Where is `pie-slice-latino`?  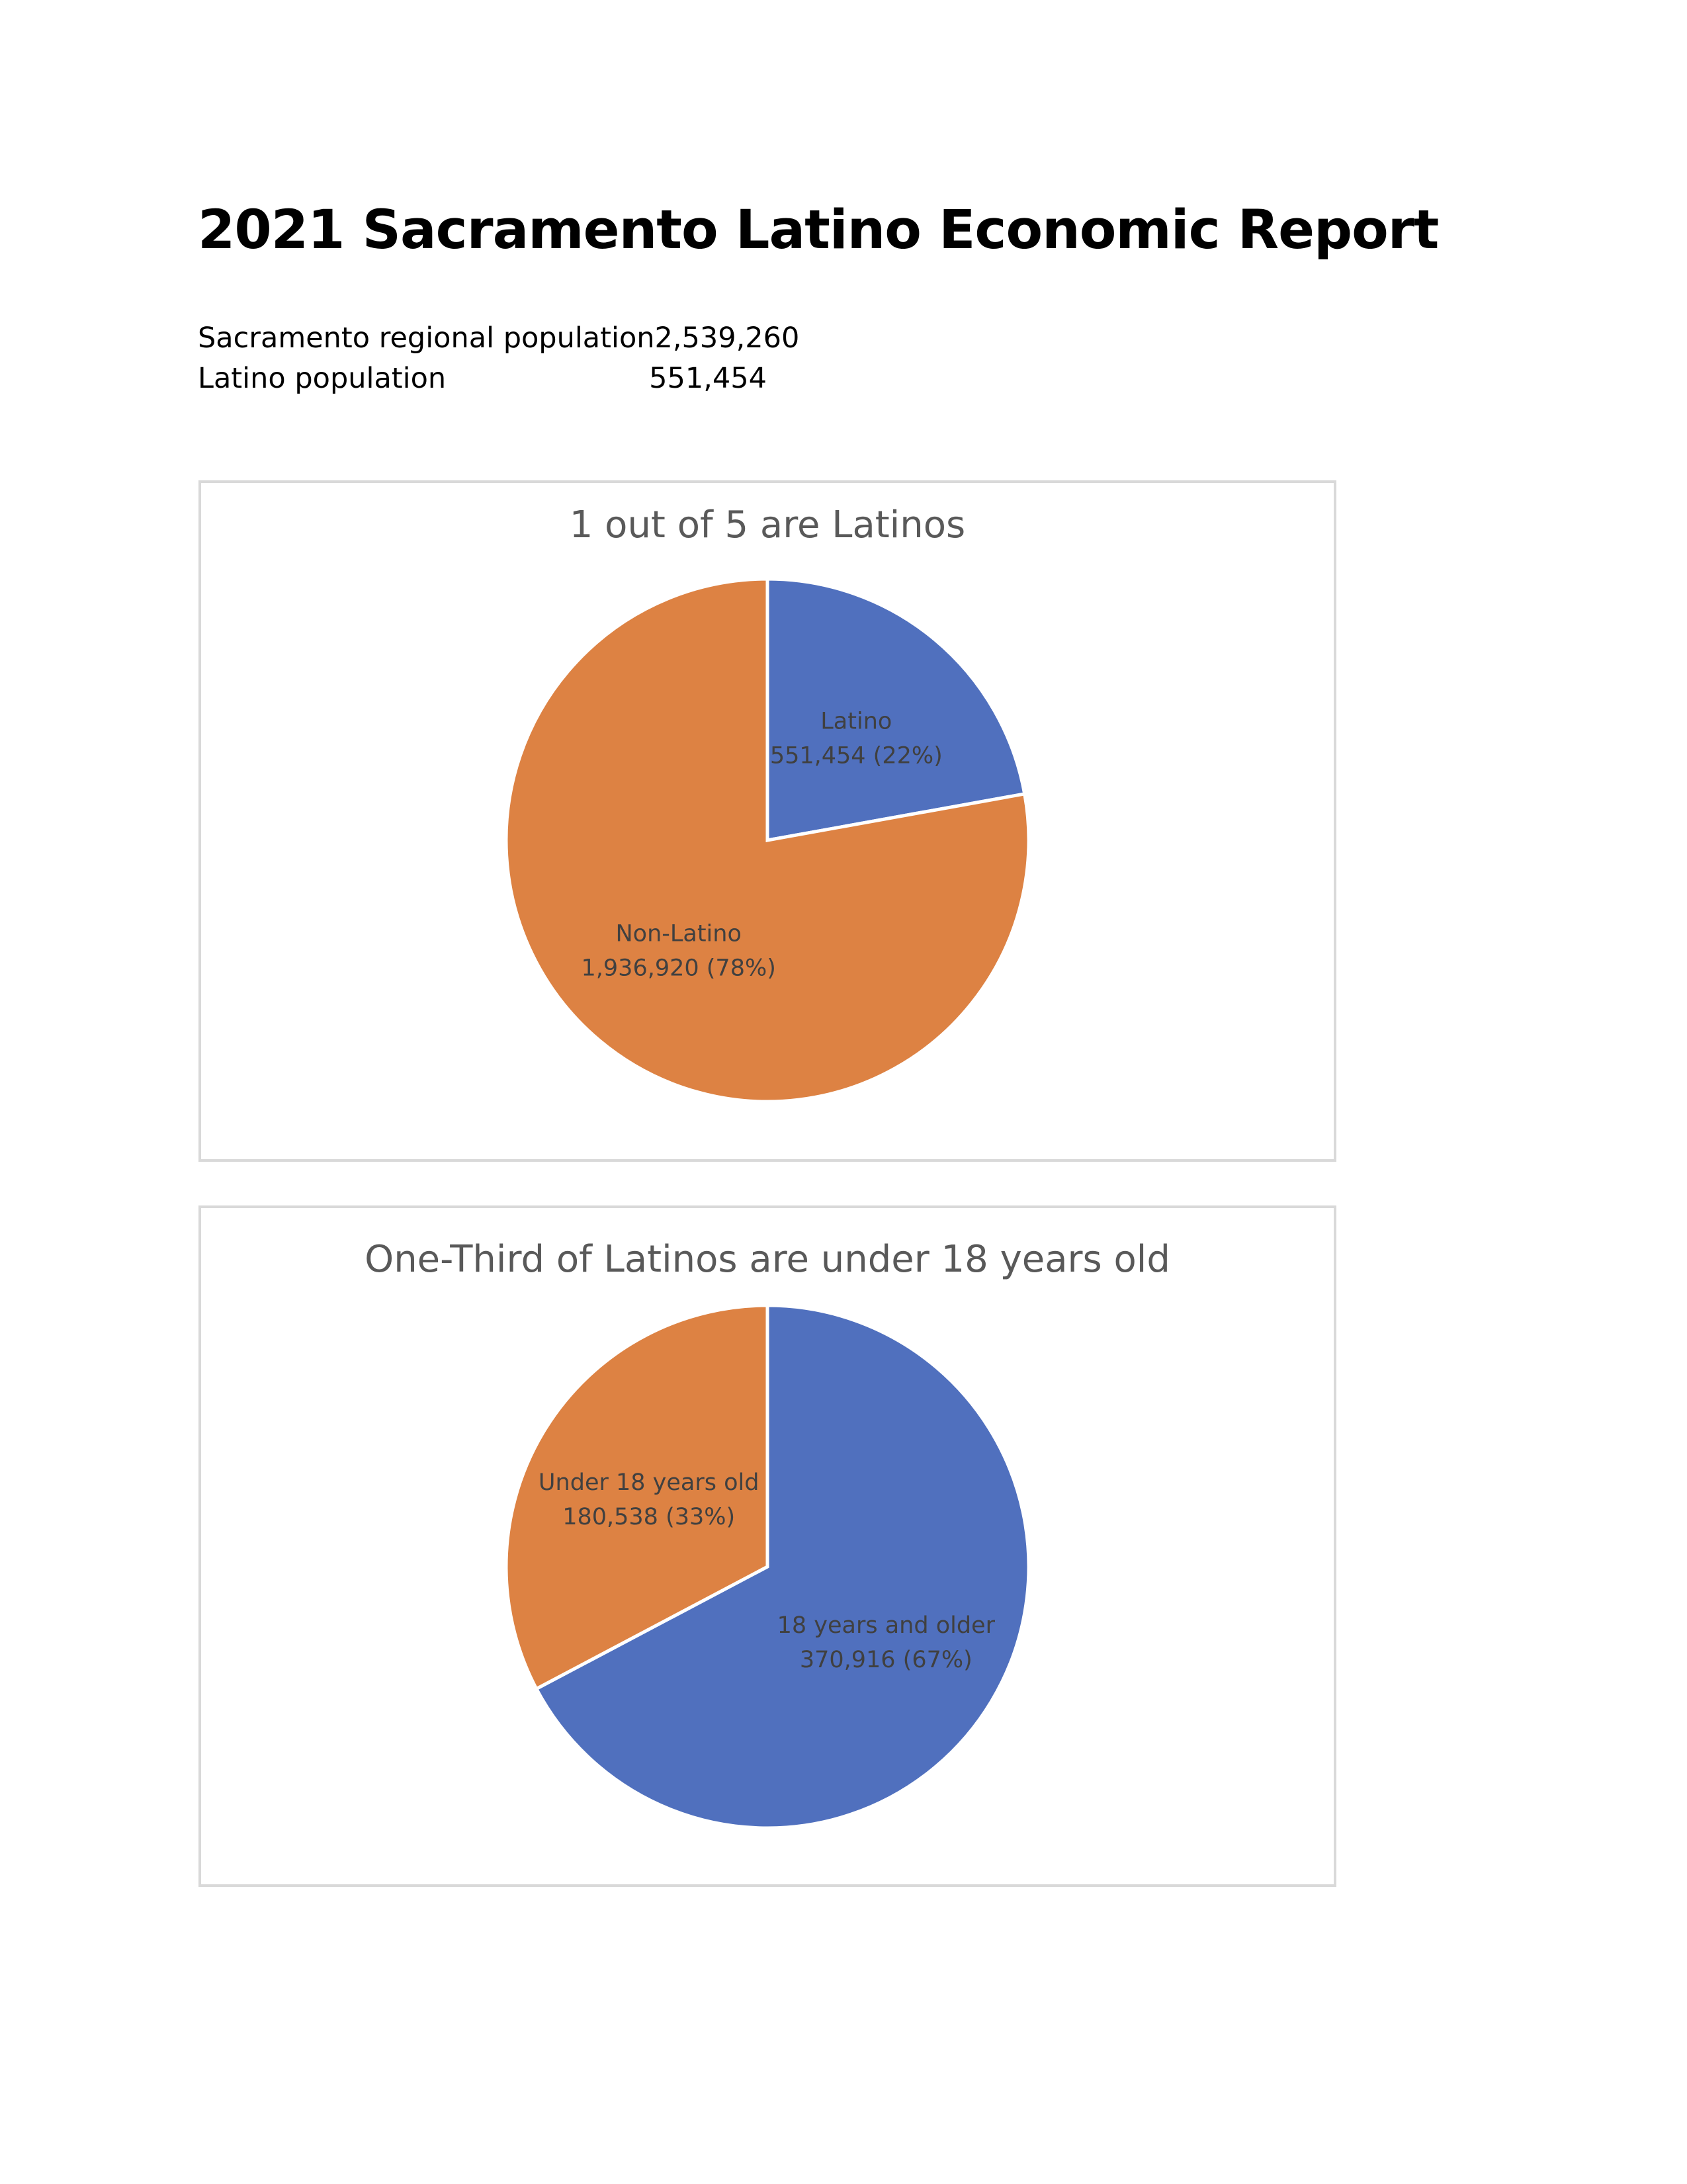
pie-slice-latino is located at coordinates (896, 710).